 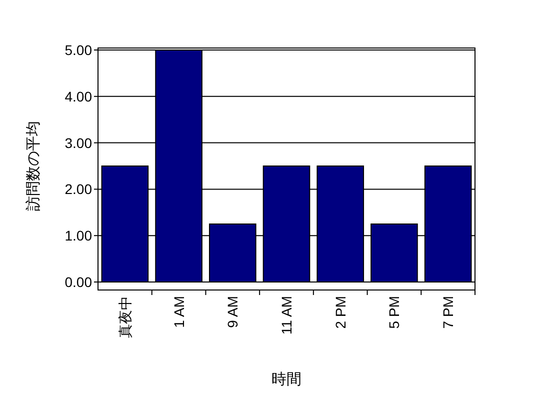 I want to click on y-tick-label: 1.00, so click(x=78, y=236).